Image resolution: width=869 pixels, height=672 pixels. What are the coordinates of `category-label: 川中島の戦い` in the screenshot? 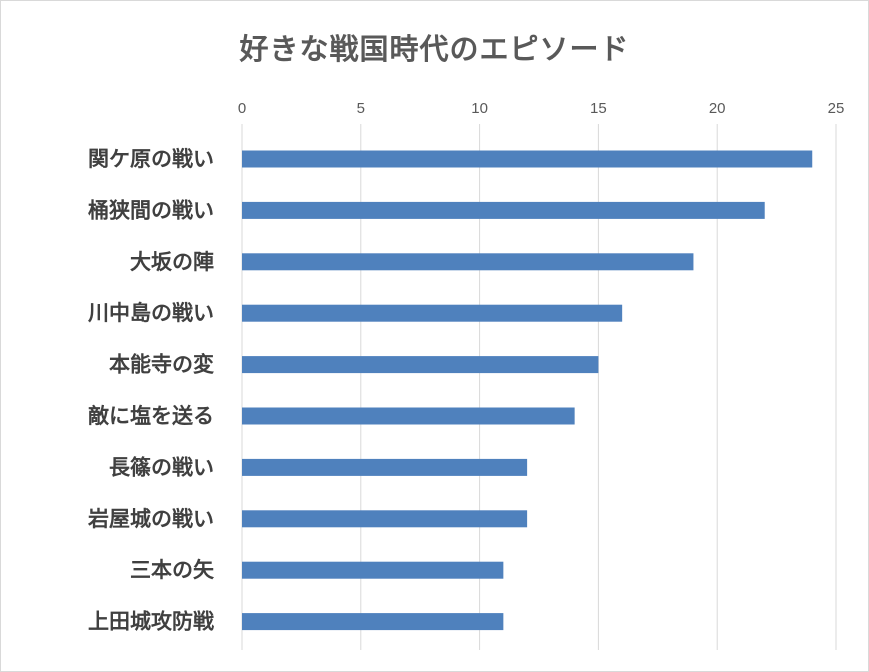 It's located at (150, 313).